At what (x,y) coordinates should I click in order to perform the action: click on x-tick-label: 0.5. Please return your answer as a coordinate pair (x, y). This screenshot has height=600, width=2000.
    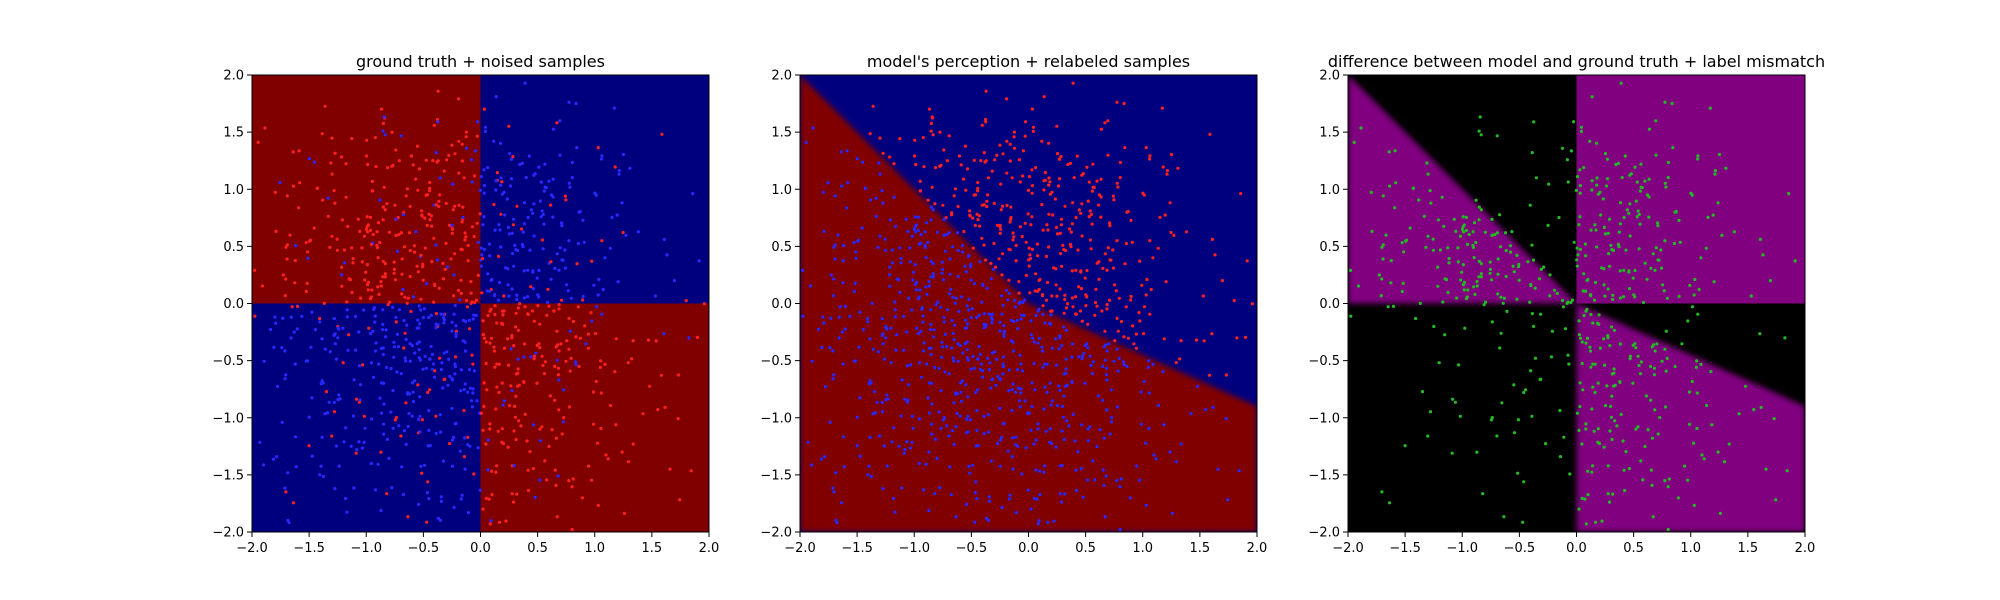
    Looking at the image, I should click on (537, 548).